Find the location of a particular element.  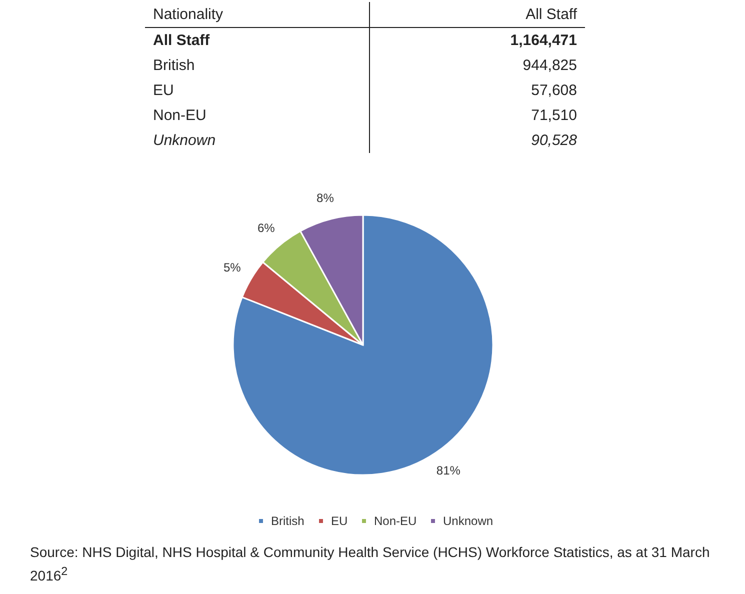

text: Nationality is located at coordinates (257, 15).